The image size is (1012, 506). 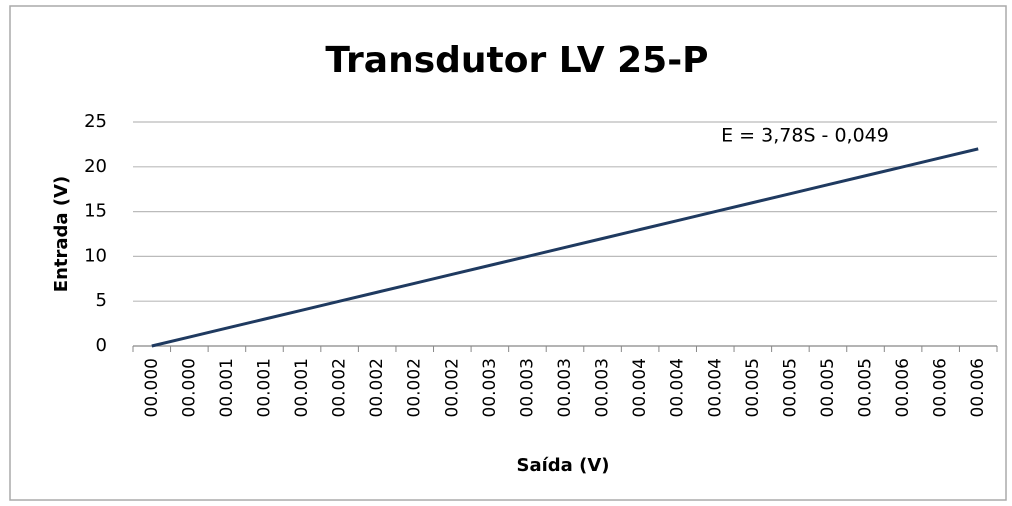 What do you see at coordinates (95, 121) in the screenshot?
I see `y-tick-label: 25` at bounding box center [95, 121].